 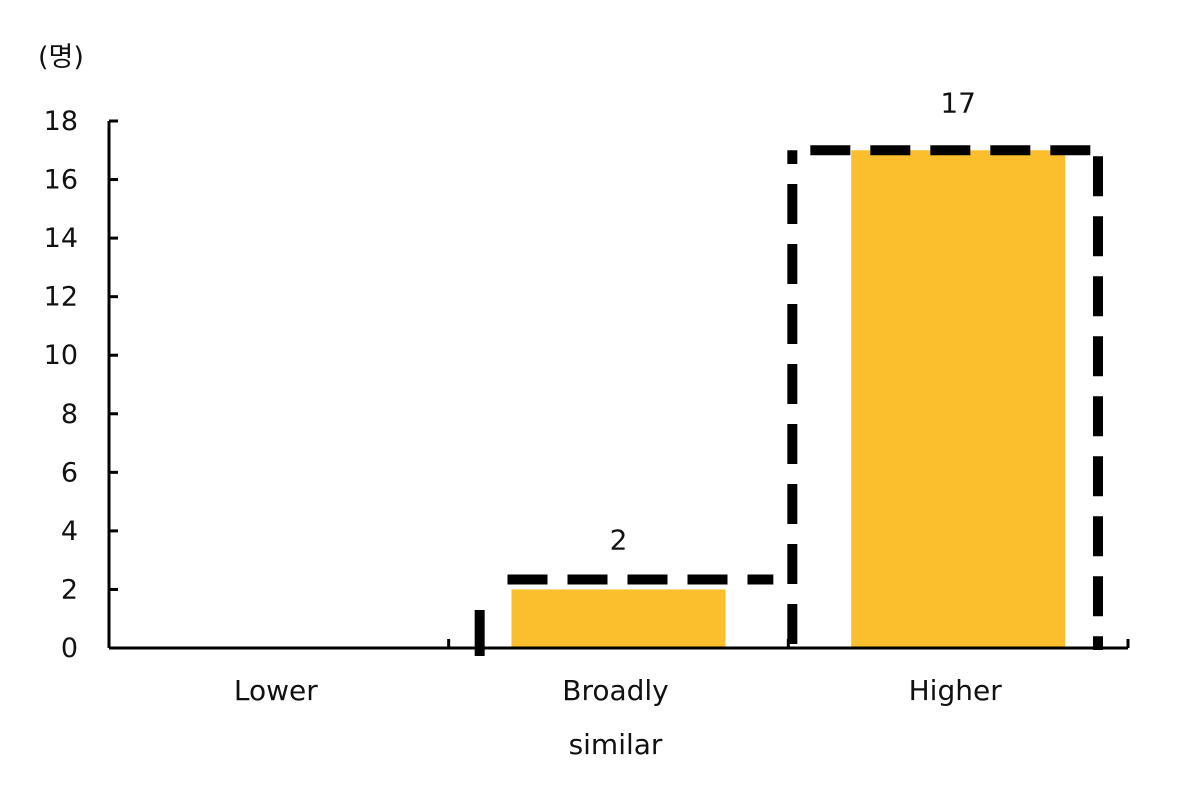 I want to click on y-unit-label: (명), so click(x=61, y=57).